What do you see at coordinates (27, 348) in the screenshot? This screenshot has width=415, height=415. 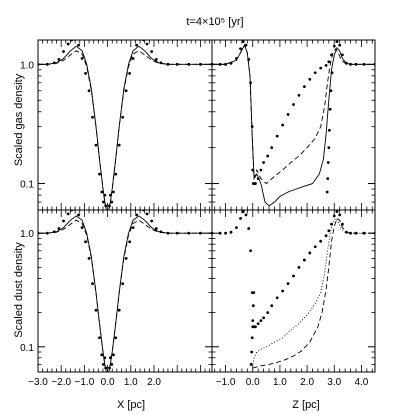 I see `y-tick-label: 0.1` at bounding box center [27, 348].